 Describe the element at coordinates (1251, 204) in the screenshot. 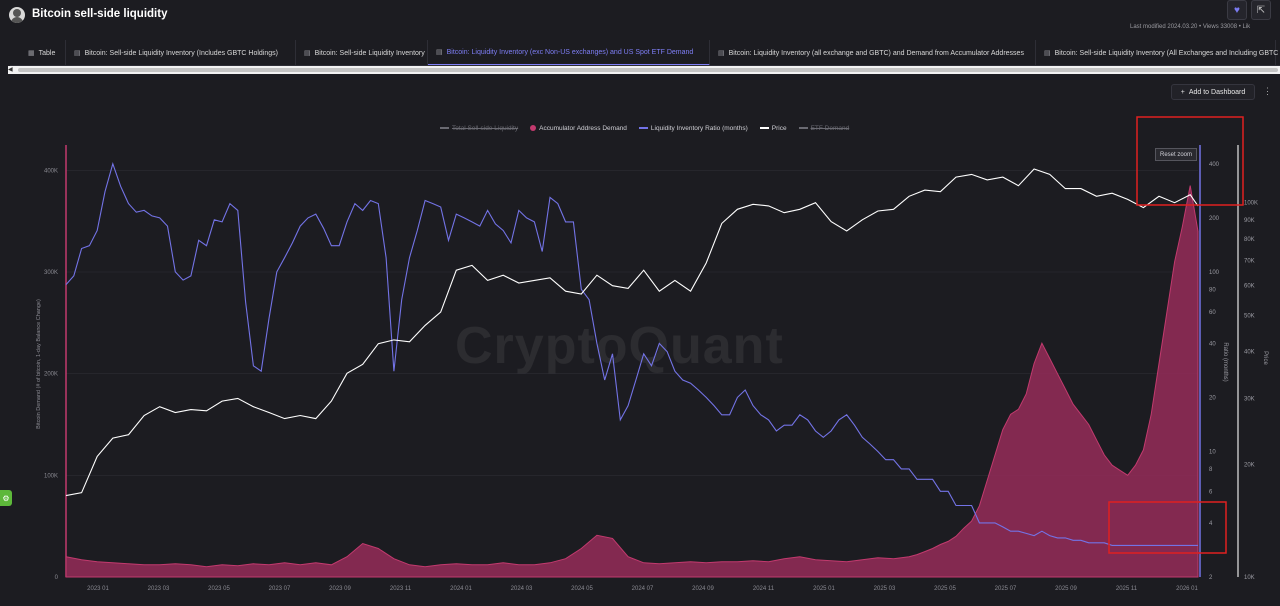

I see `y-price-tick-label: 100K` at that location.